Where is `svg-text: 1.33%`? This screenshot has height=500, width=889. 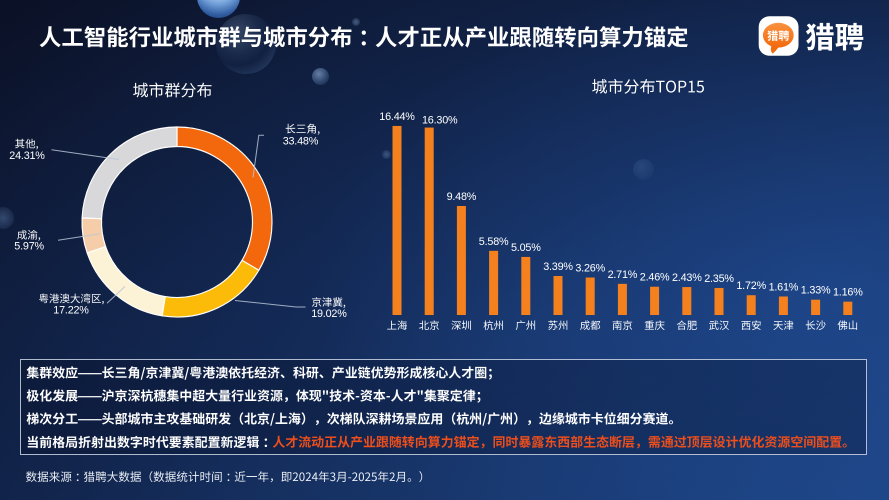 svg-text: 1.33% is located at coordinates (816, 291).